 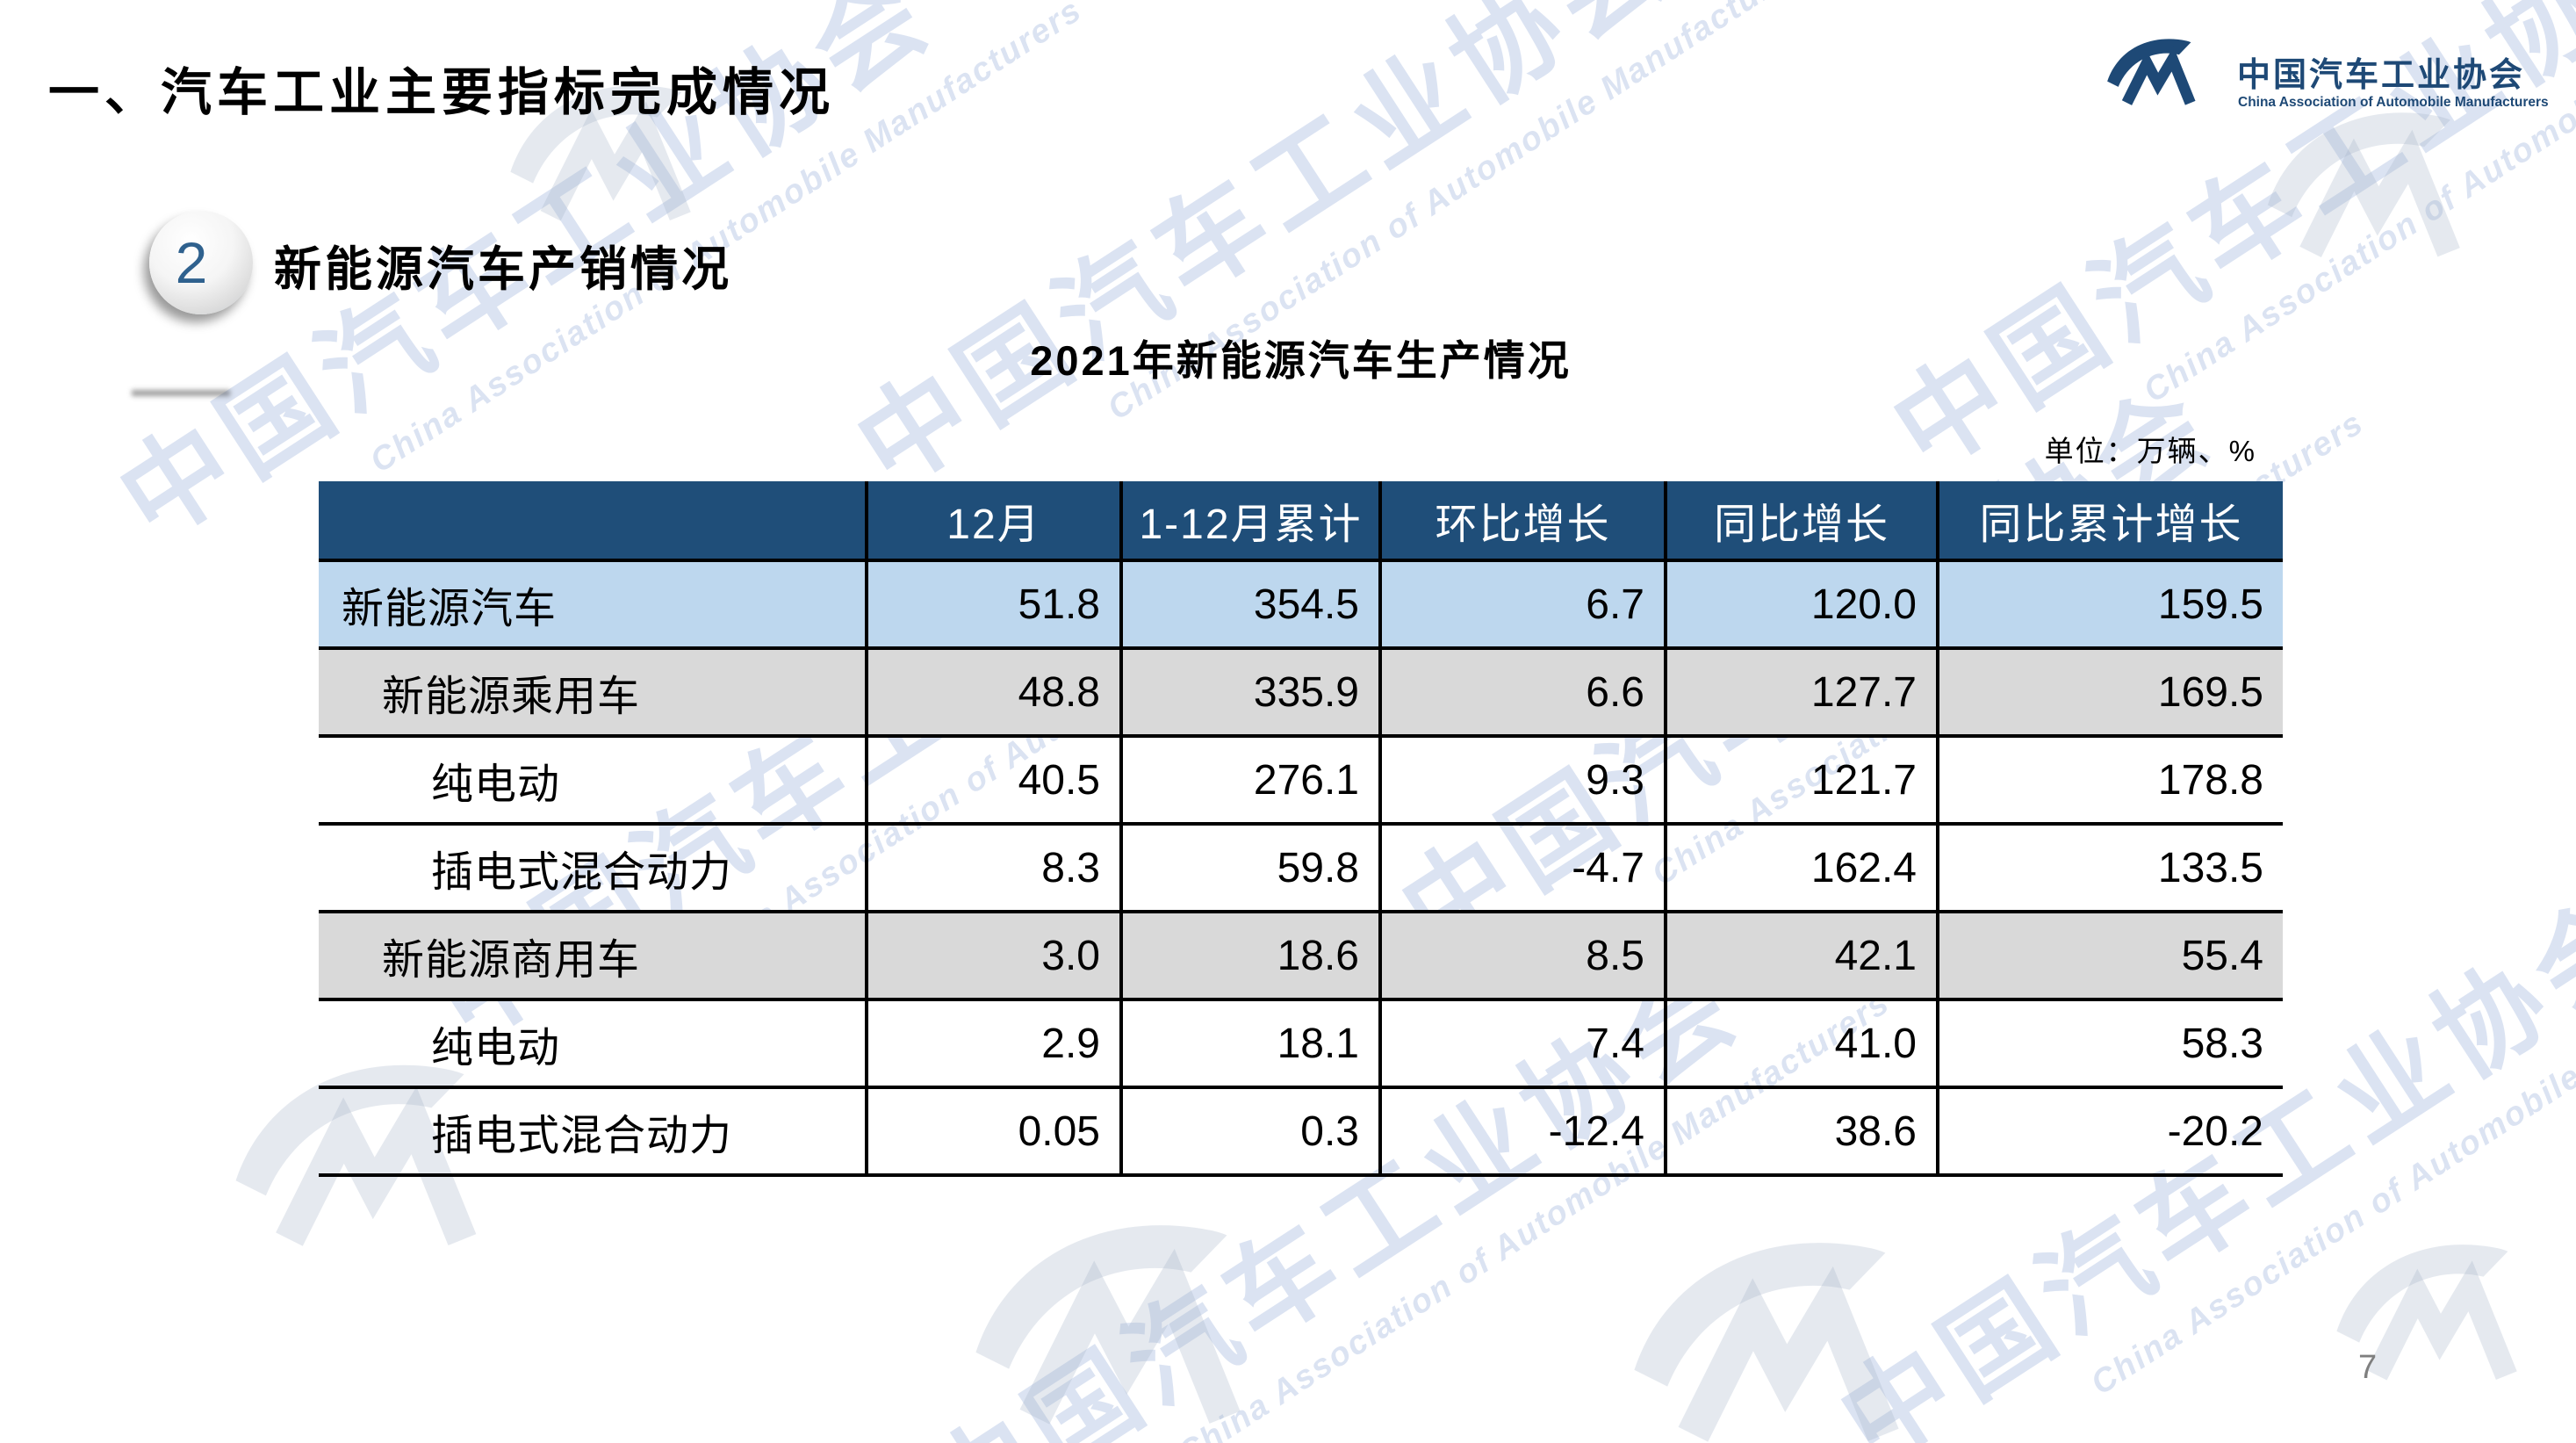 What do you see at coordinates (2109, 869) in the screenshot?
I see `cell: 133.5` at bounding box center [2109, 869].